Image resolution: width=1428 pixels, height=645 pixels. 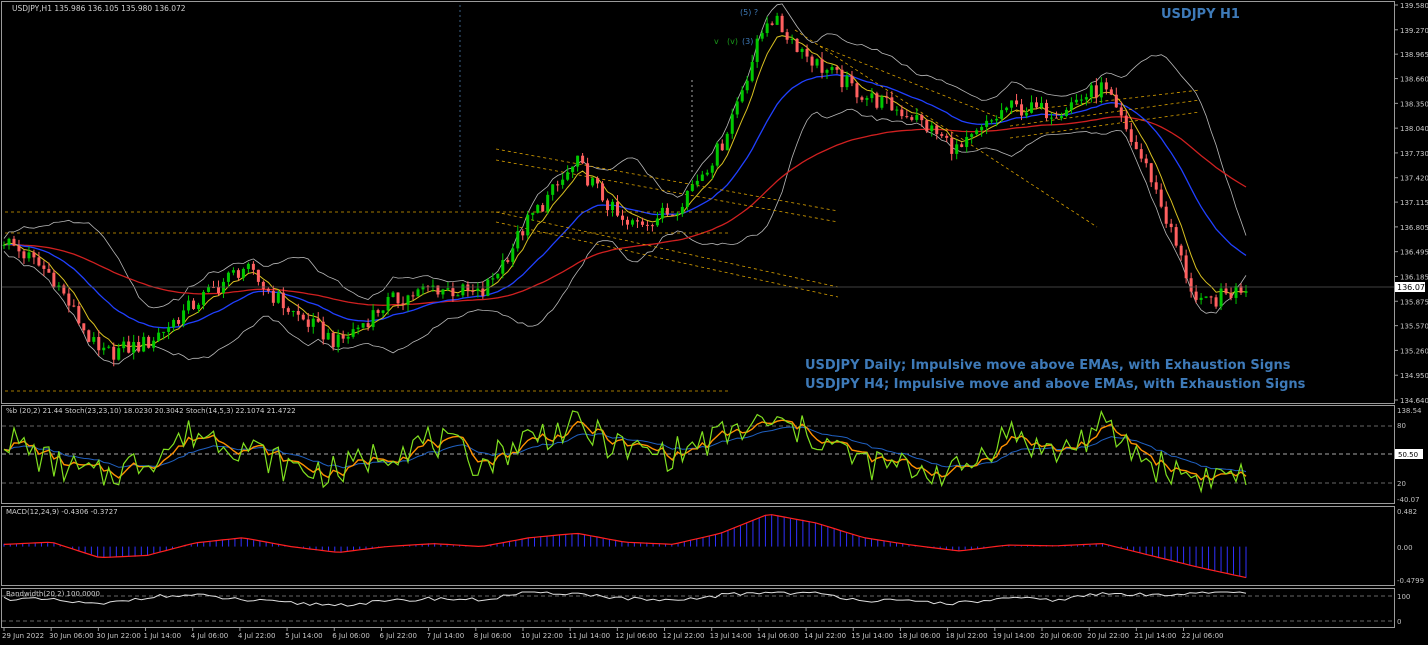 I want to click on stoch-panel-frame, so click(x=698, y=454).